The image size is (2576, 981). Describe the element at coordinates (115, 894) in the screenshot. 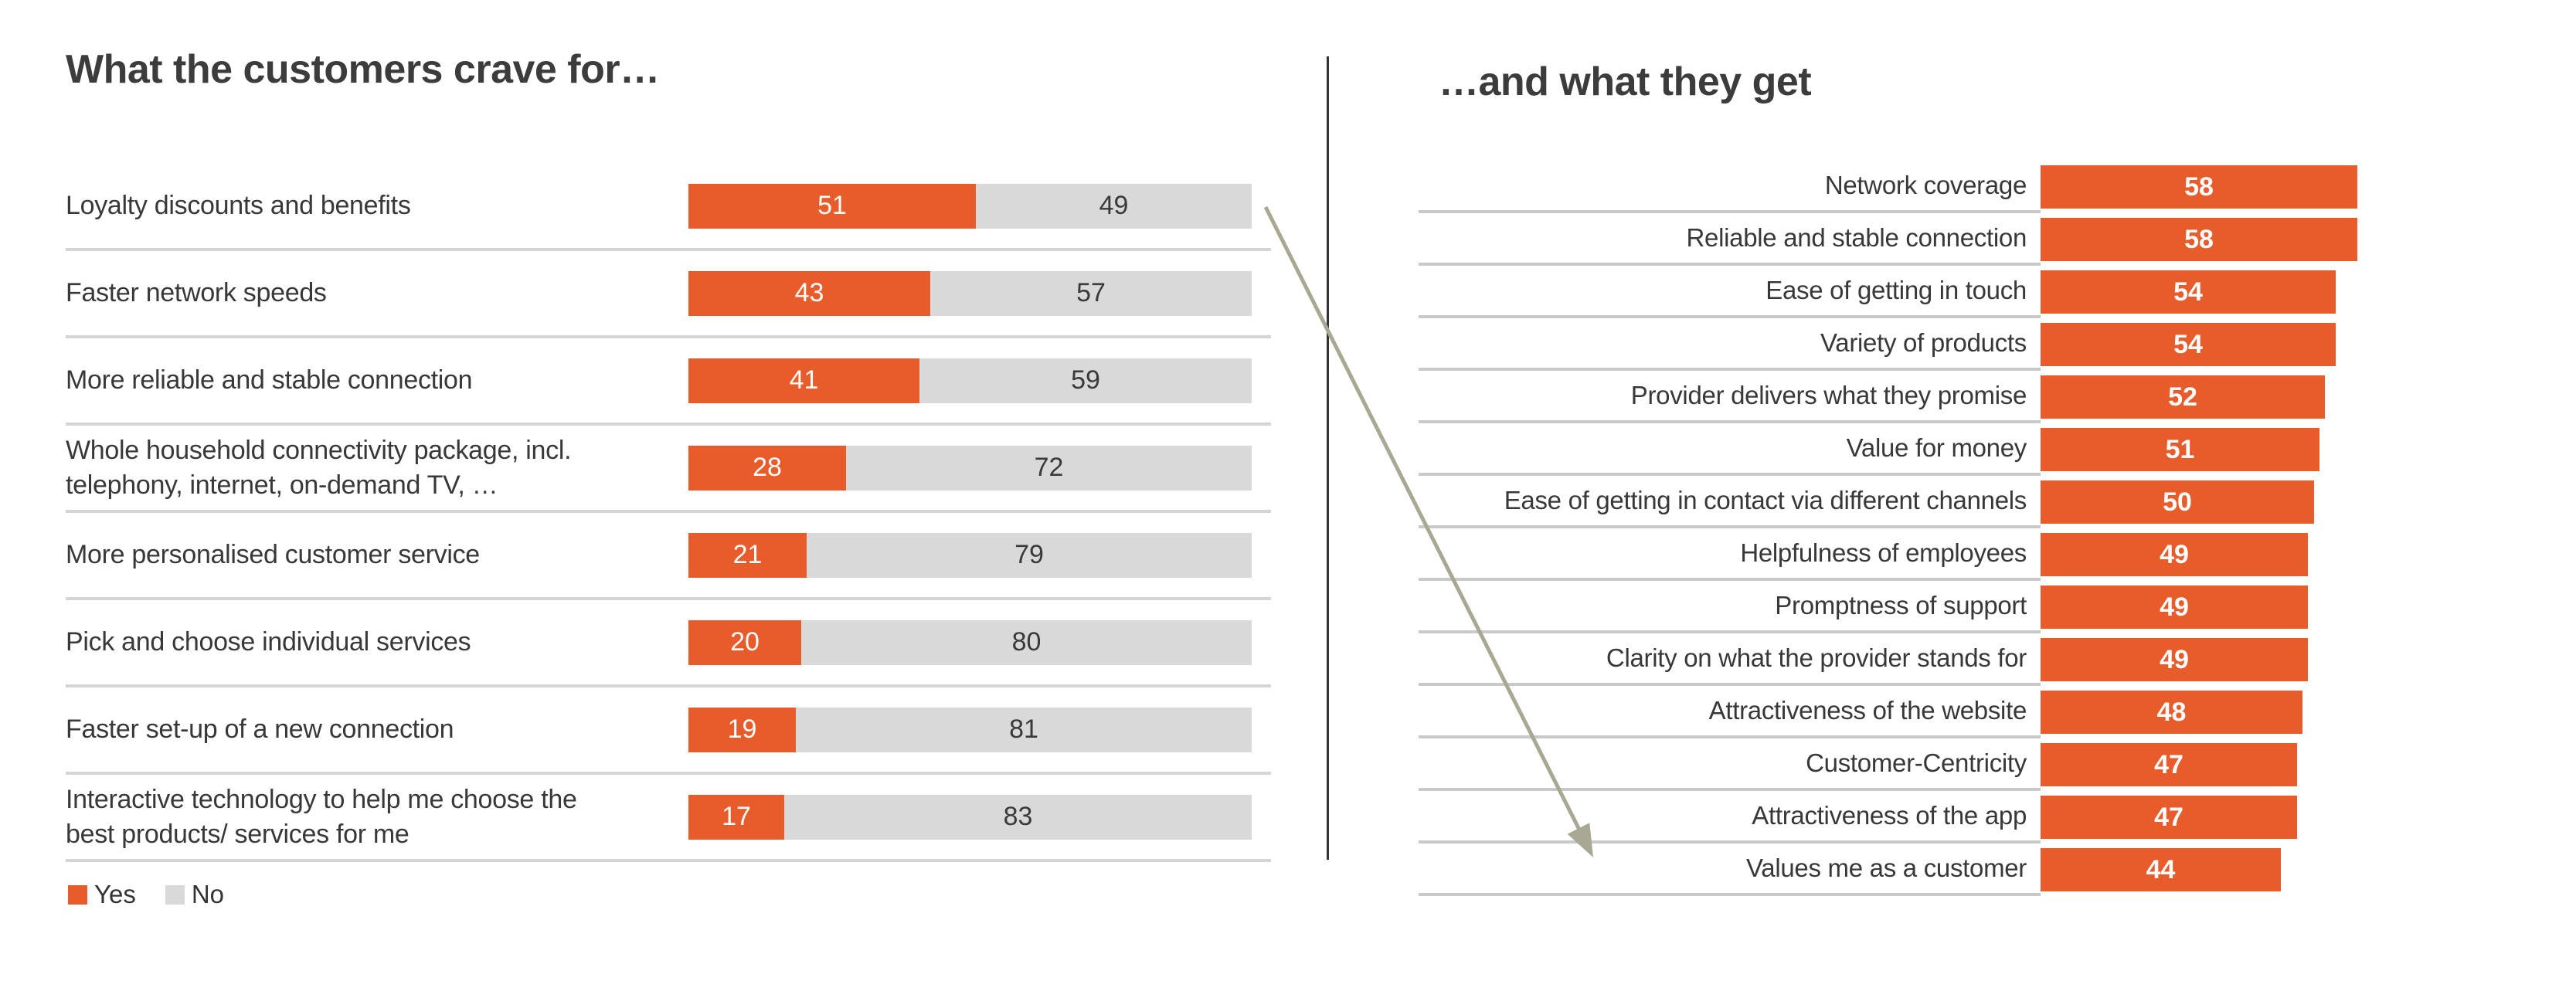

I see `legend-label: Yes` at that location.